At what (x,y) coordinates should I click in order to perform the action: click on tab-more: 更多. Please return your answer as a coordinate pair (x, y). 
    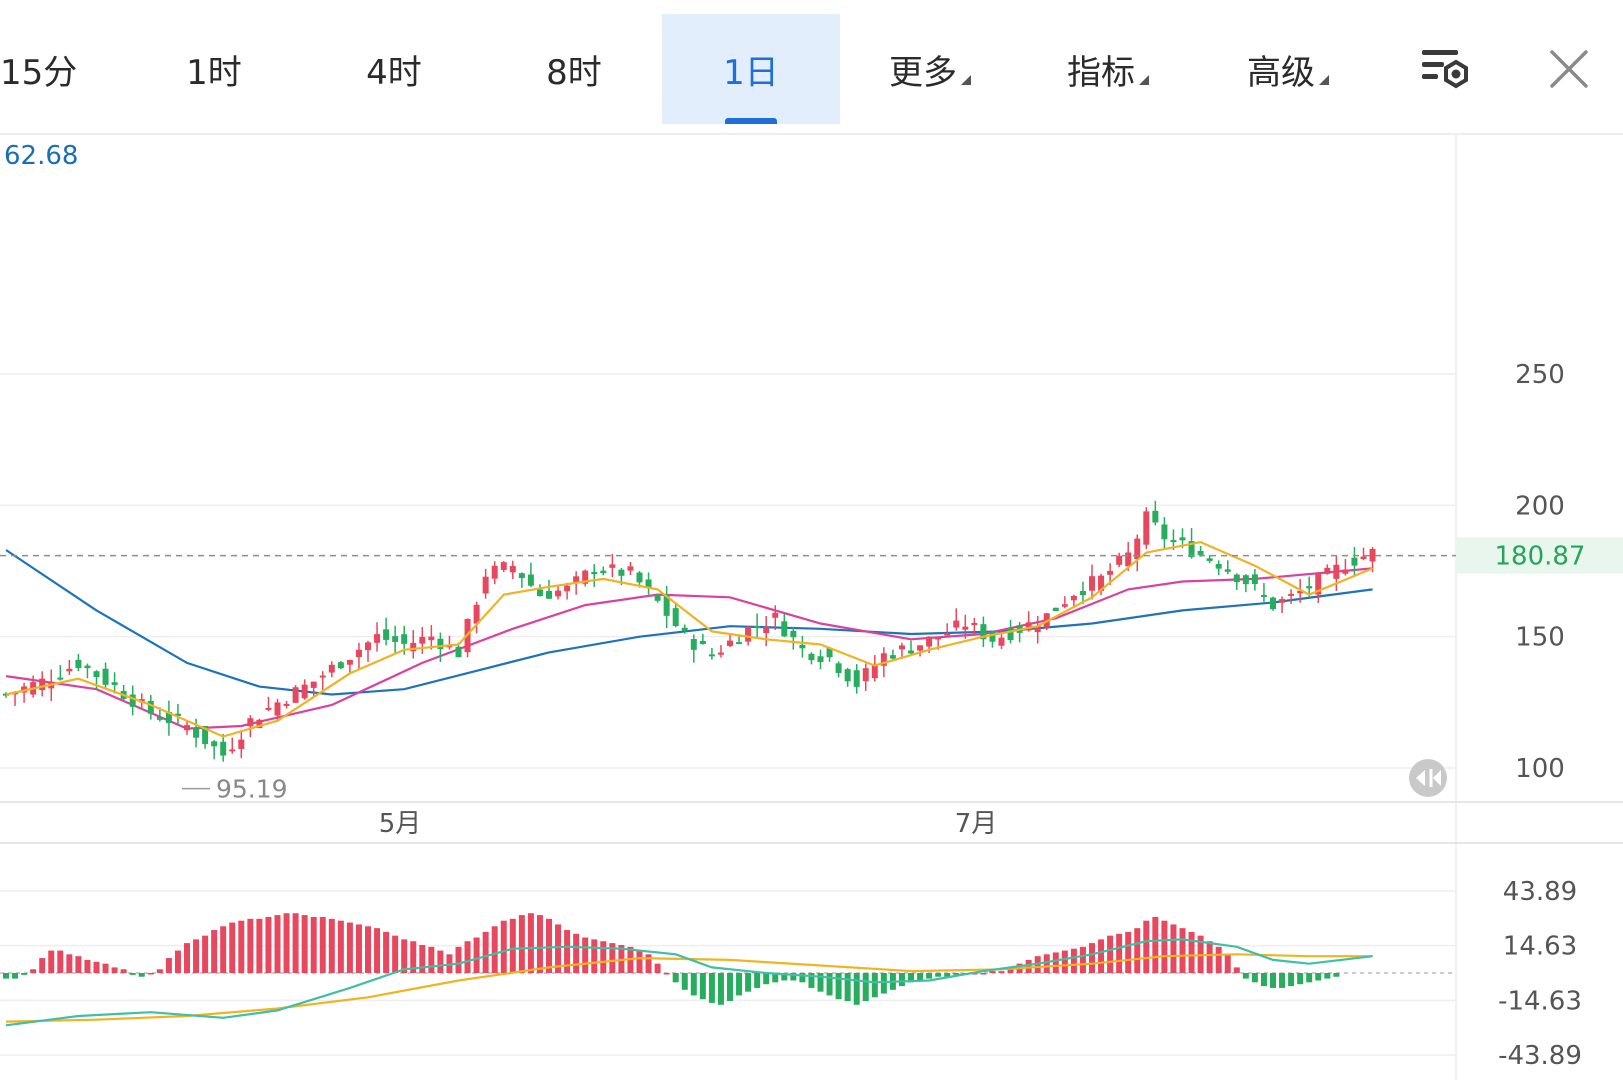
    Looking at the image, I should click on (930, 69).